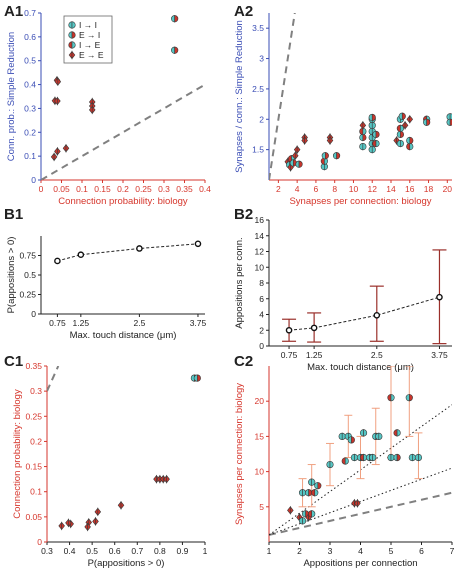 The width and height of the screenshot is (454, 573). What do you see at coordinates (57, 323) in the screenshot?
I see `x-tick-label: 0.75` at bounding box center [57, 323].